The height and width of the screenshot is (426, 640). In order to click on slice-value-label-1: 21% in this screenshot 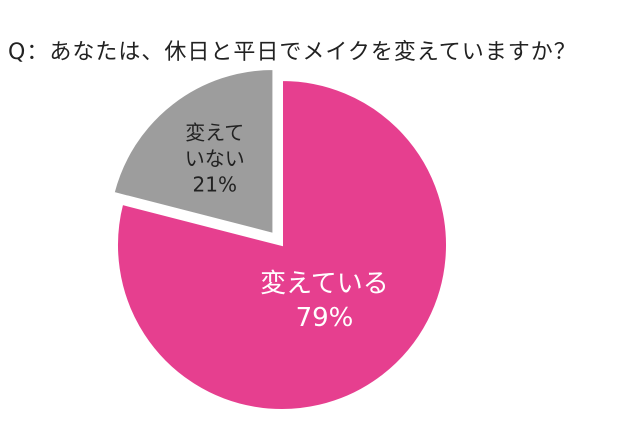, I will do `click(215, 184)`.